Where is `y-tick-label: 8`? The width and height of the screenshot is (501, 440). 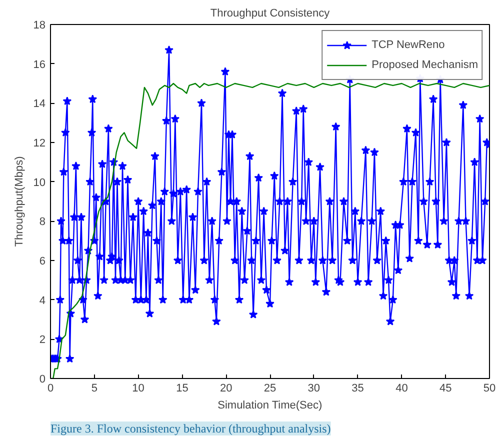 y-tick-label: 8 is located at coordinates (42, 222).